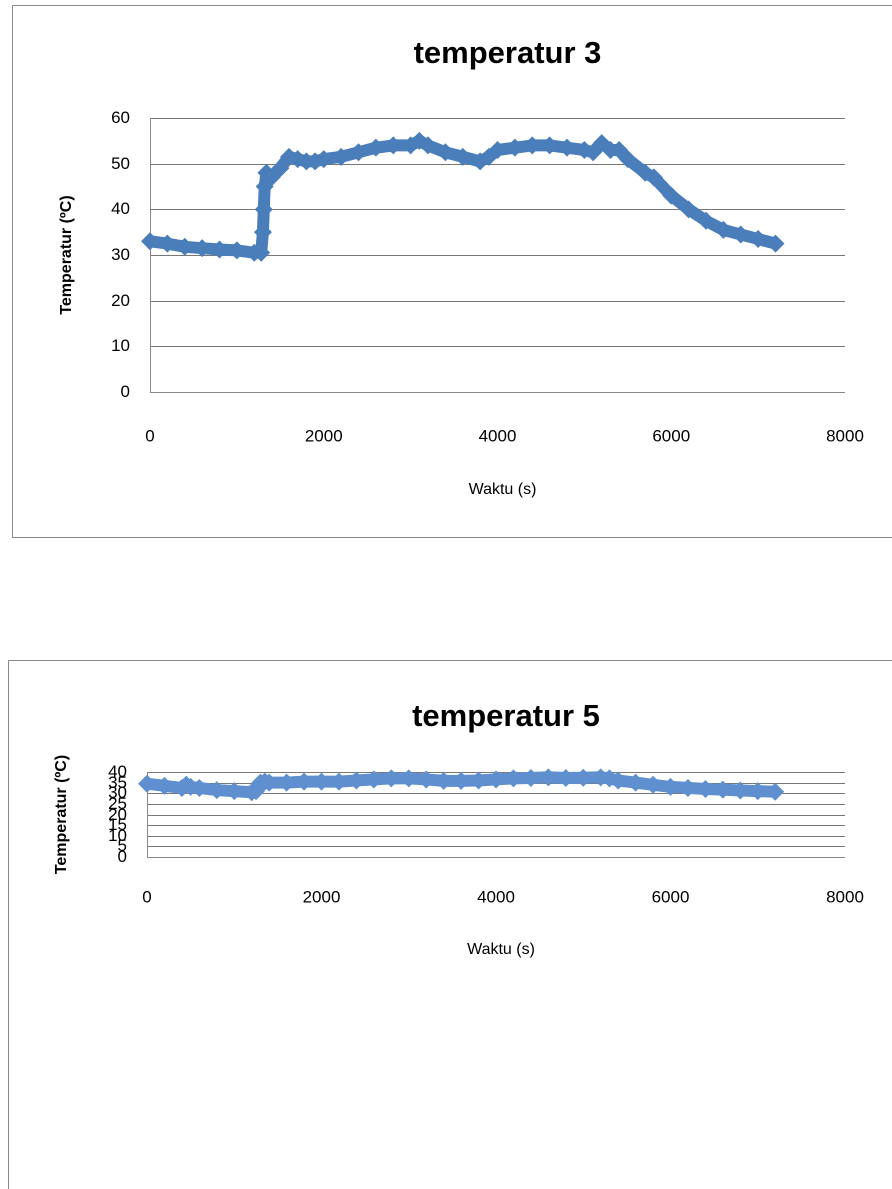  I want to click on y-tick-label: 15, so click(117, 824).